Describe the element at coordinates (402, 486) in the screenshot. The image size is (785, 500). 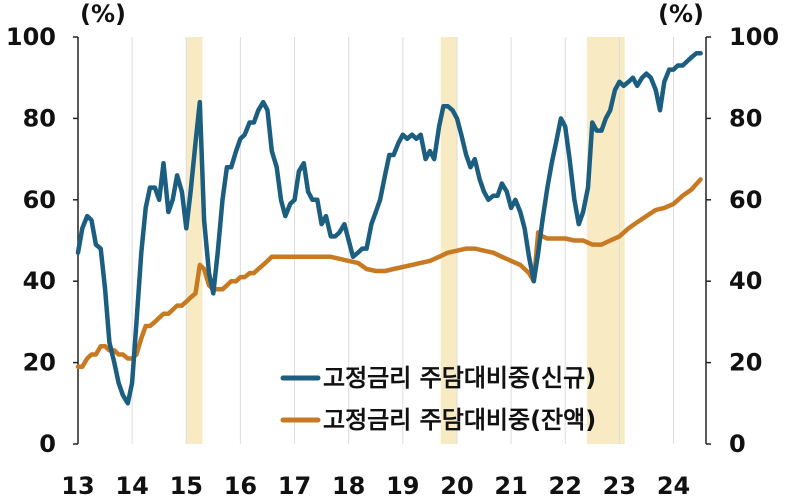
I see `xtick-label-19: 19` at that location.